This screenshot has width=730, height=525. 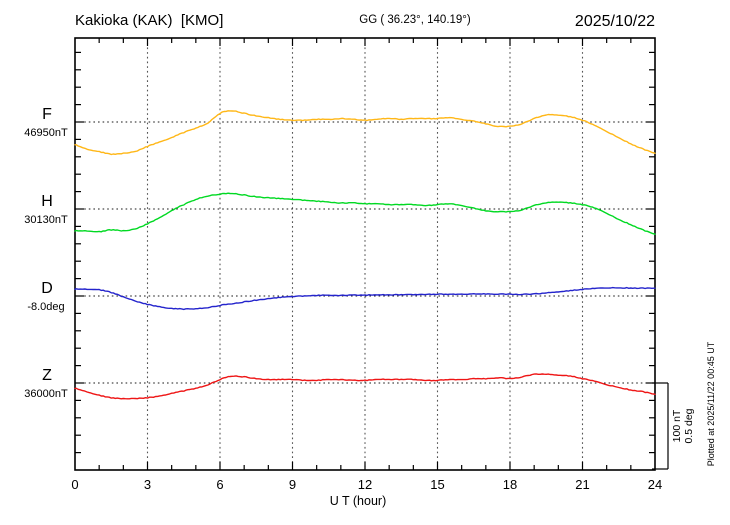 What do you see at coordinates (660, 426) in the screenshot?
I see `scale-bar` at bounding box center [660, 426].